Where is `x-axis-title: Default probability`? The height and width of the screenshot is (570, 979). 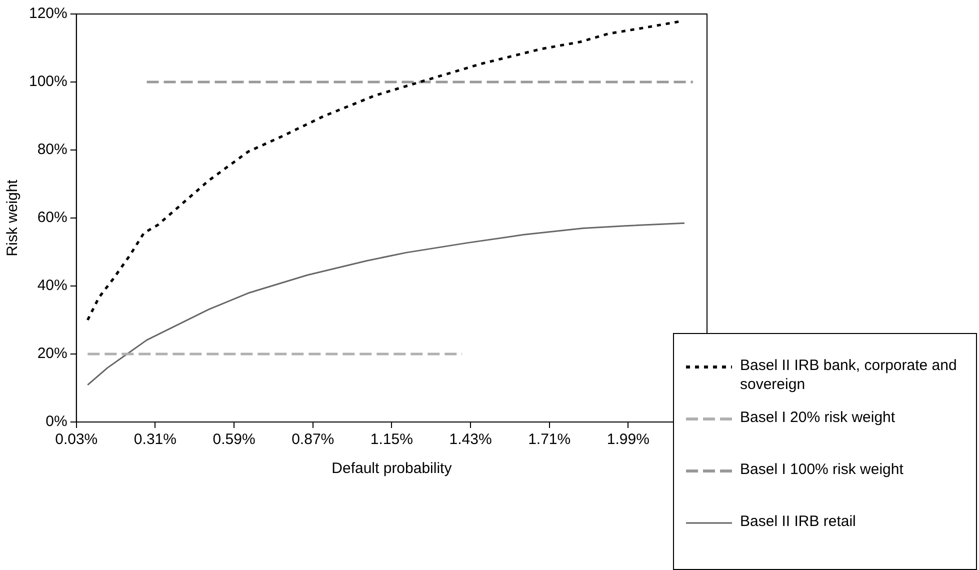
x-axis-title: Default probability is located at coordinates (392, 469).